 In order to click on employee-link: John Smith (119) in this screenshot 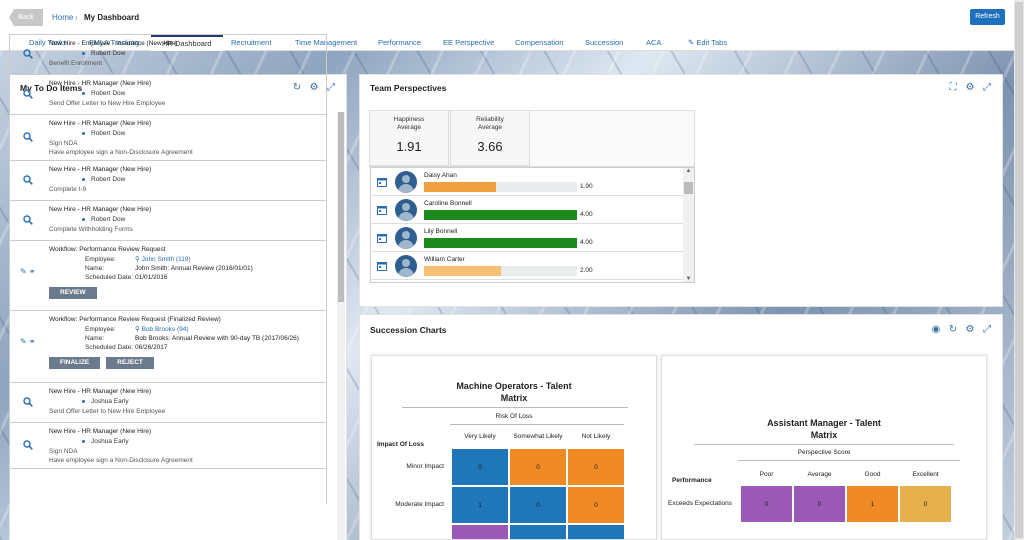, I will do `click(166, 259)`.